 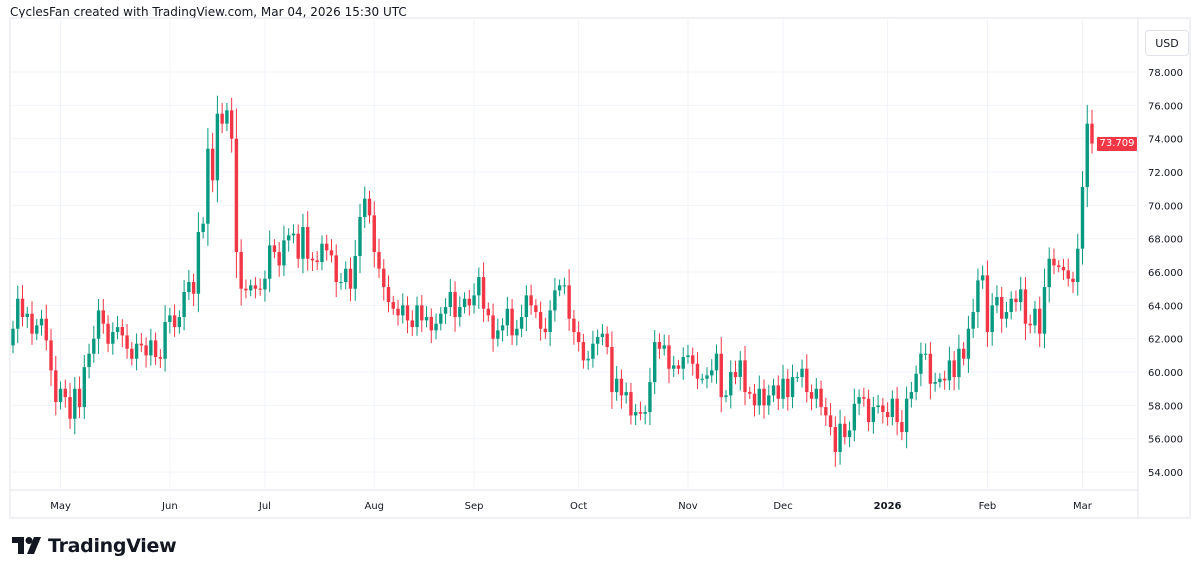 I want to click on y-tick-label: 54.000, so click(x=1165, y=473).